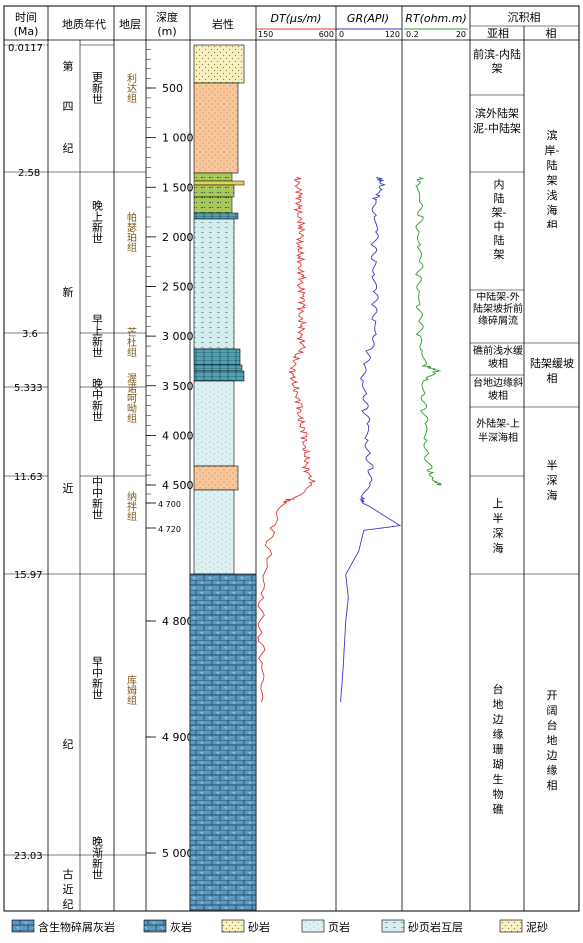  I want to click on subfacies-label: 外陆架-上半深海相, so click(498, 431).